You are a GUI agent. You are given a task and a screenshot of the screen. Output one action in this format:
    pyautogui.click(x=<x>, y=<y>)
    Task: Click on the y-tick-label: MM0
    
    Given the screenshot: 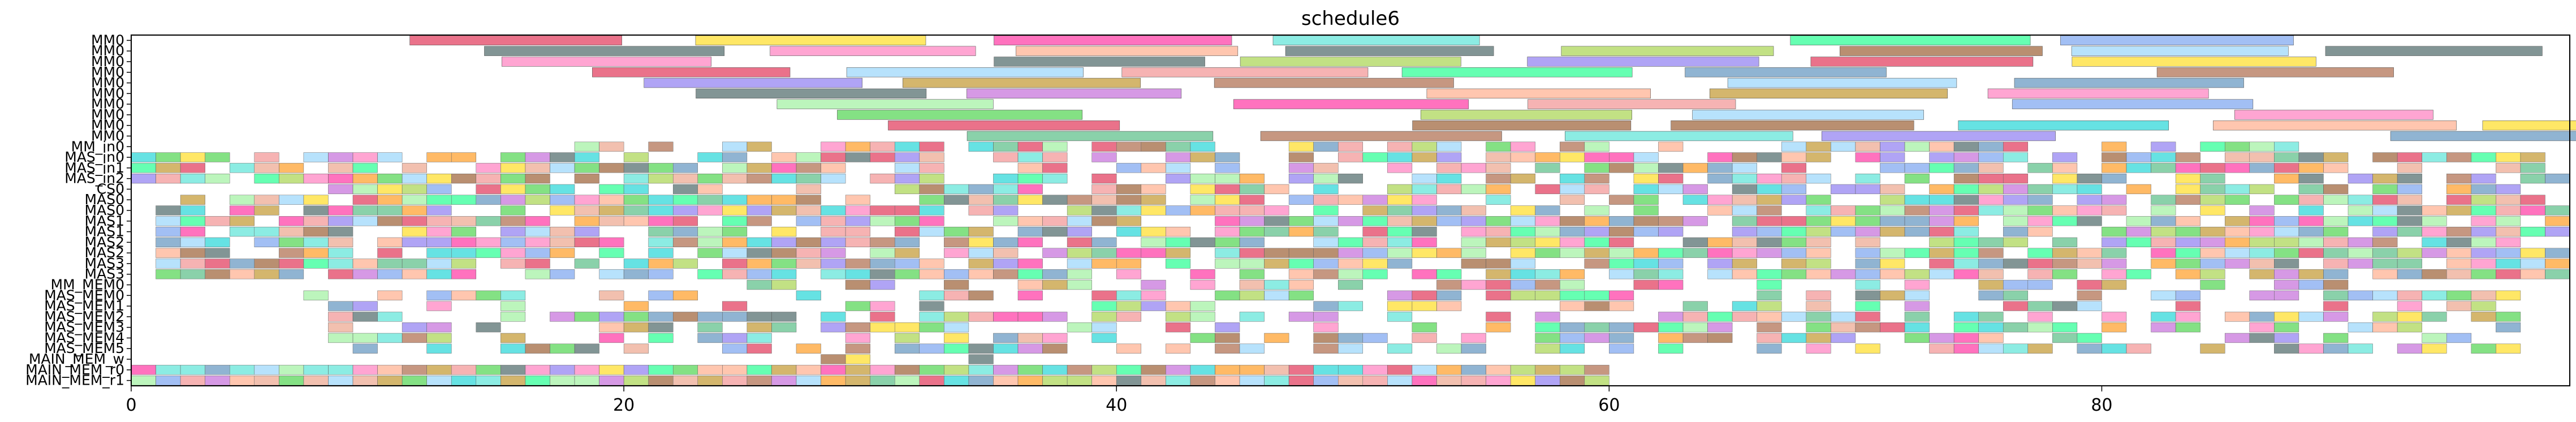 What is the action you would take?
    pyautogui.click(x=108, y=135)
    